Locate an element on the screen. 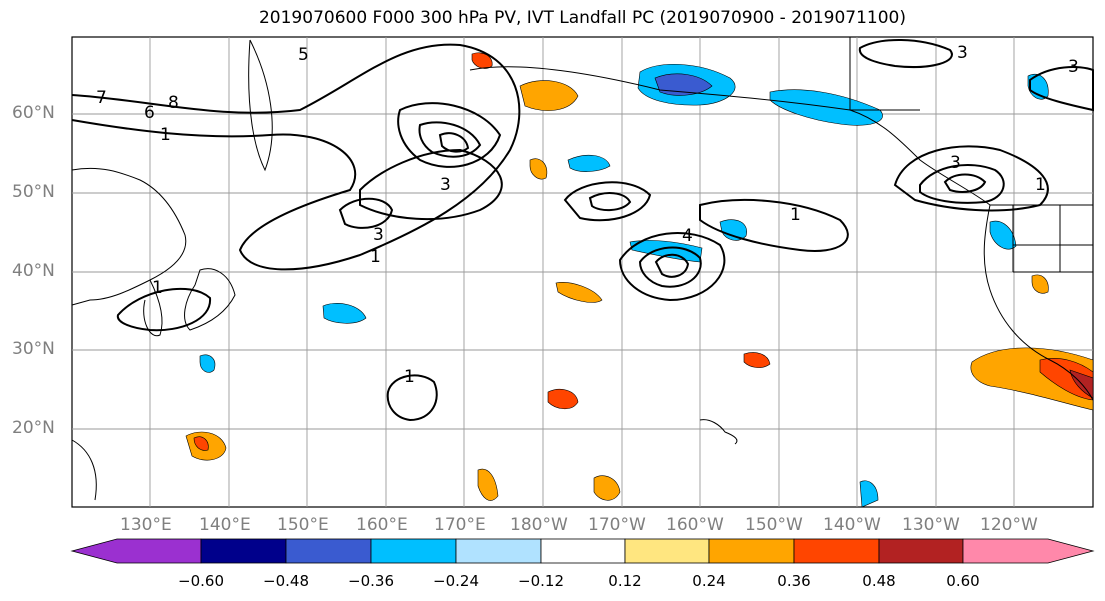 The height and width of the screenshot is (601, 1105). colorbar-tick-label: −0.60 is located at coordinates (201, 581).